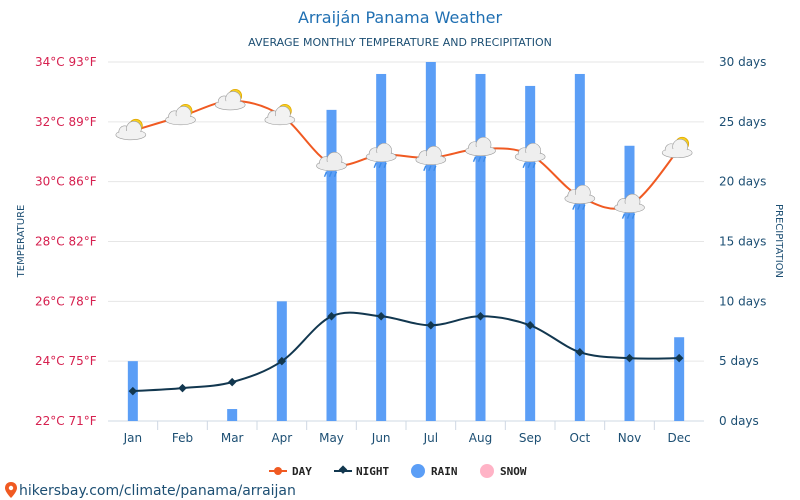 This screenshot has height=500, width=800. I want to click on temperature-tick-label: 22°C 71°F, so click(66, 421).